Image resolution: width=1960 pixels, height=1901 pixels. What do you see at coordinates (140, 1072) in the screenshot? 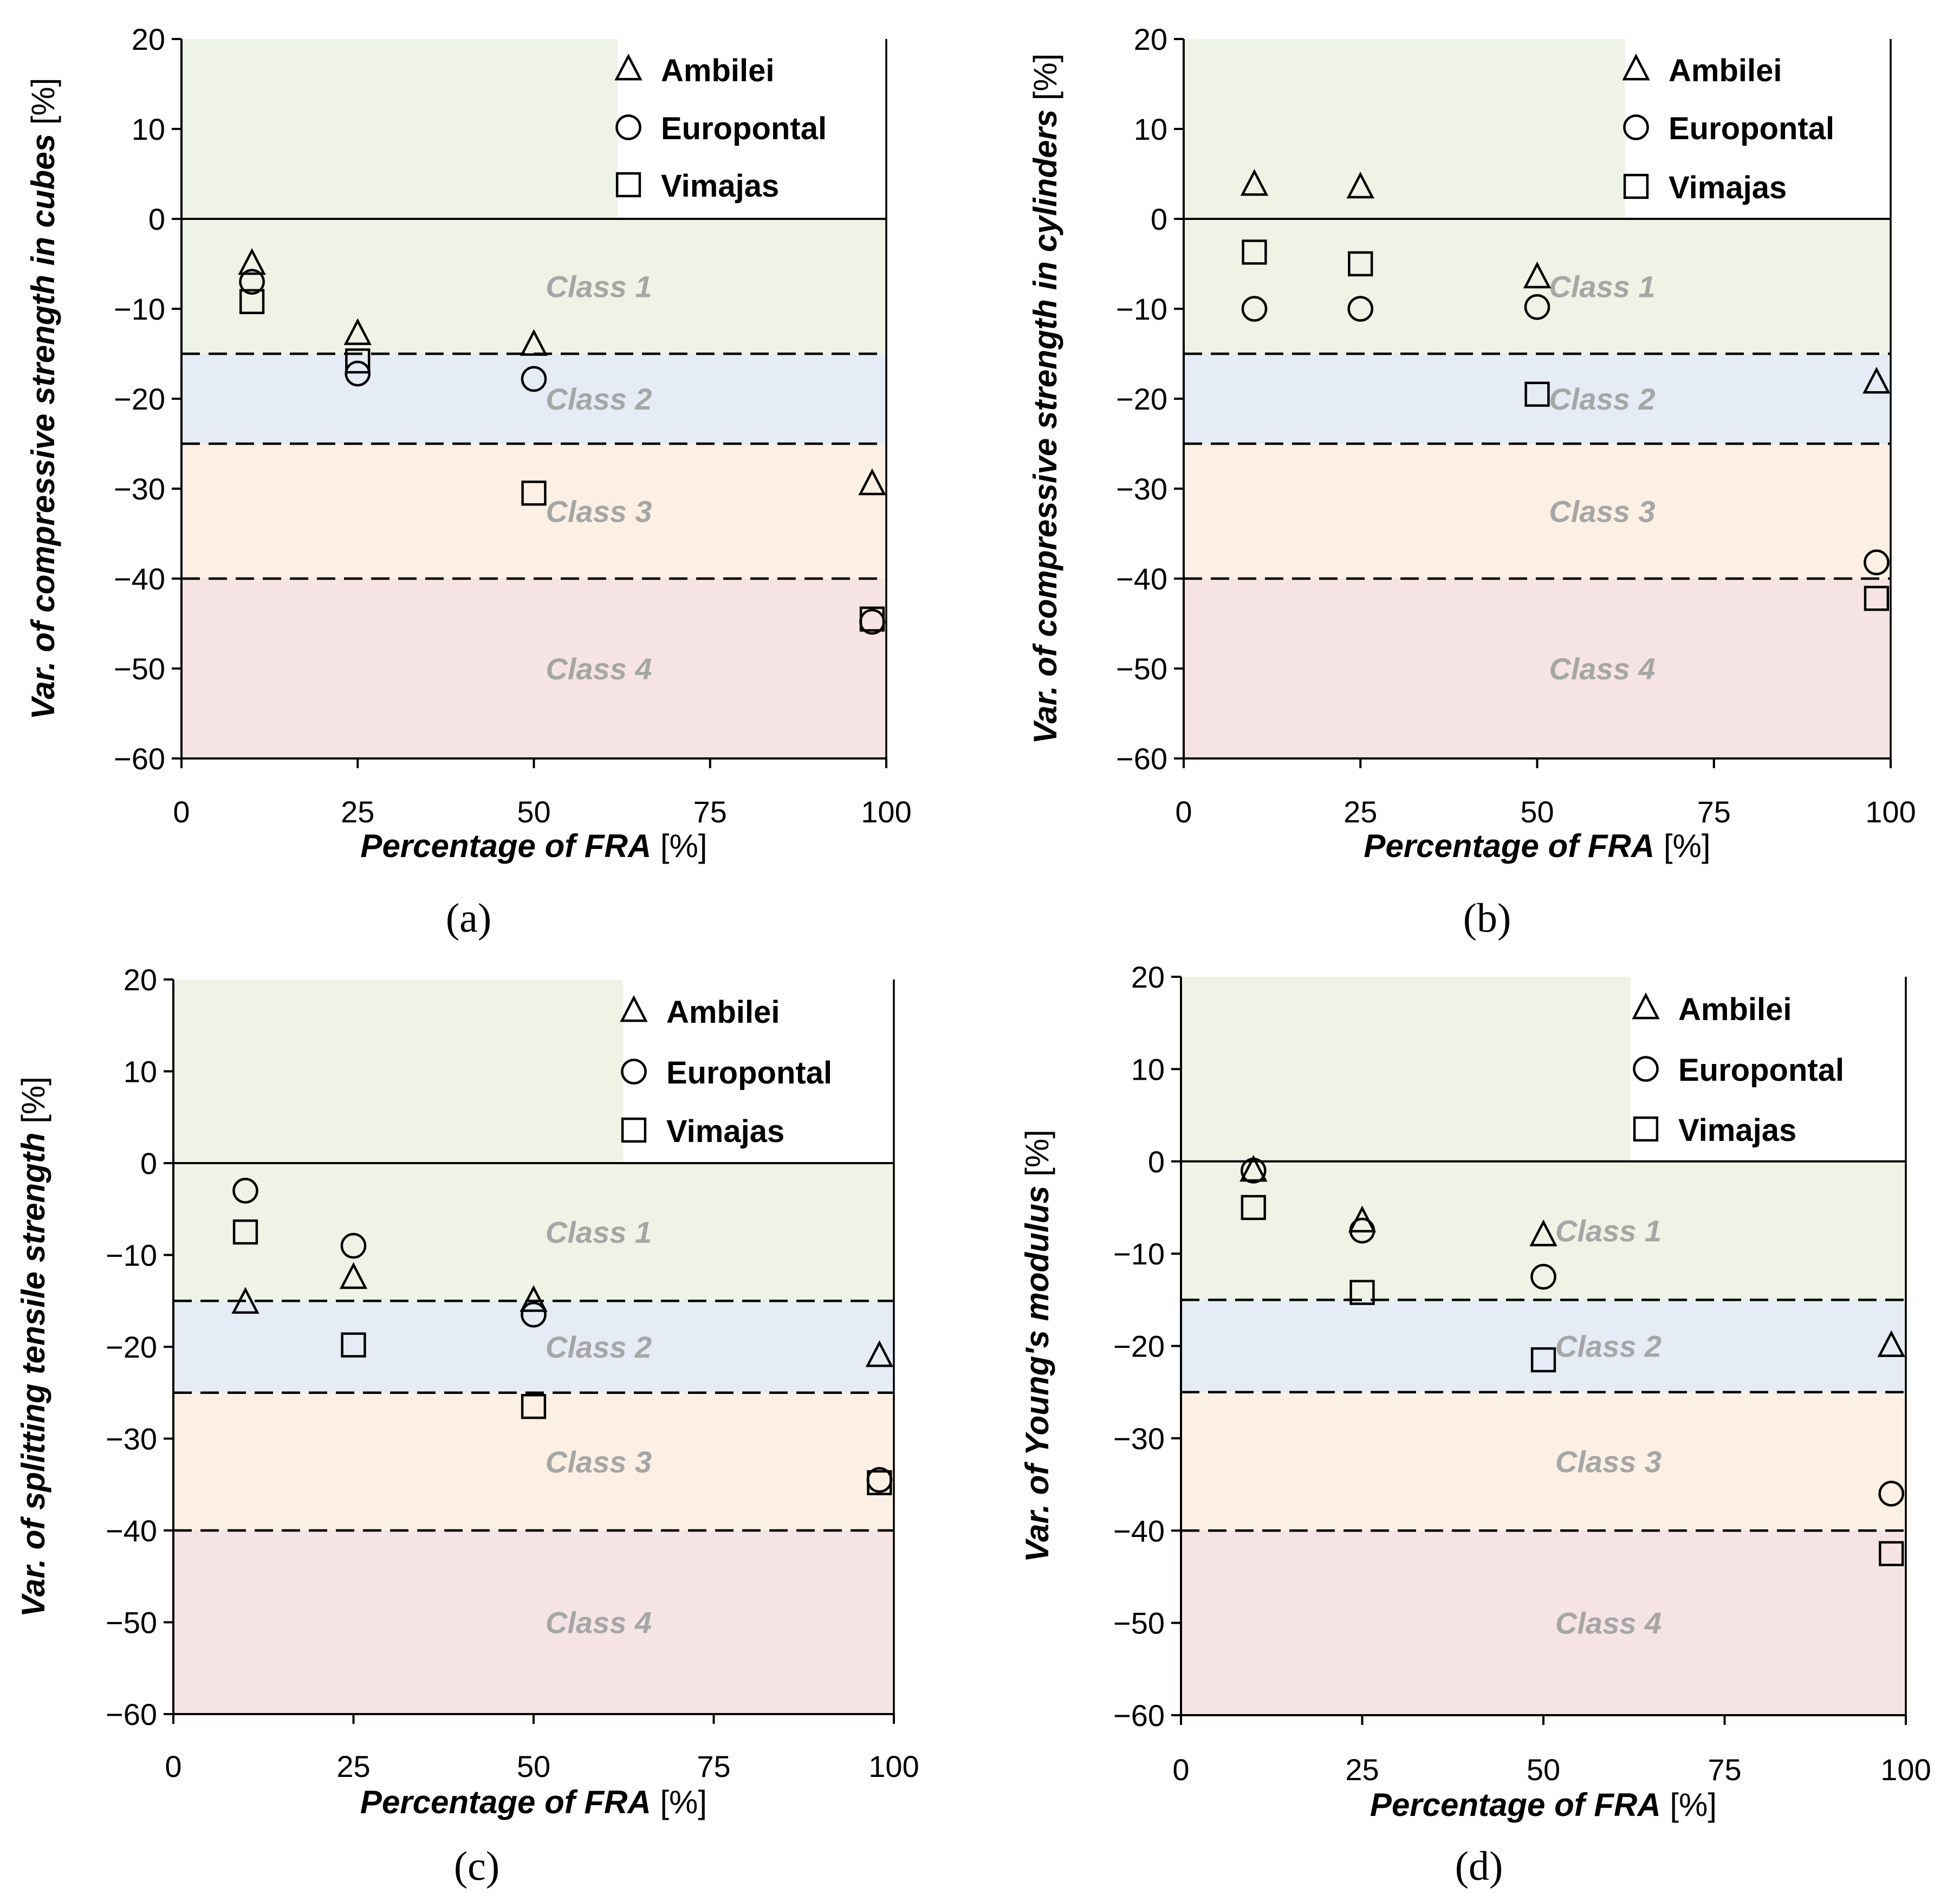
I see `y-tick-label: 10` at bounding box center [140, 1072].